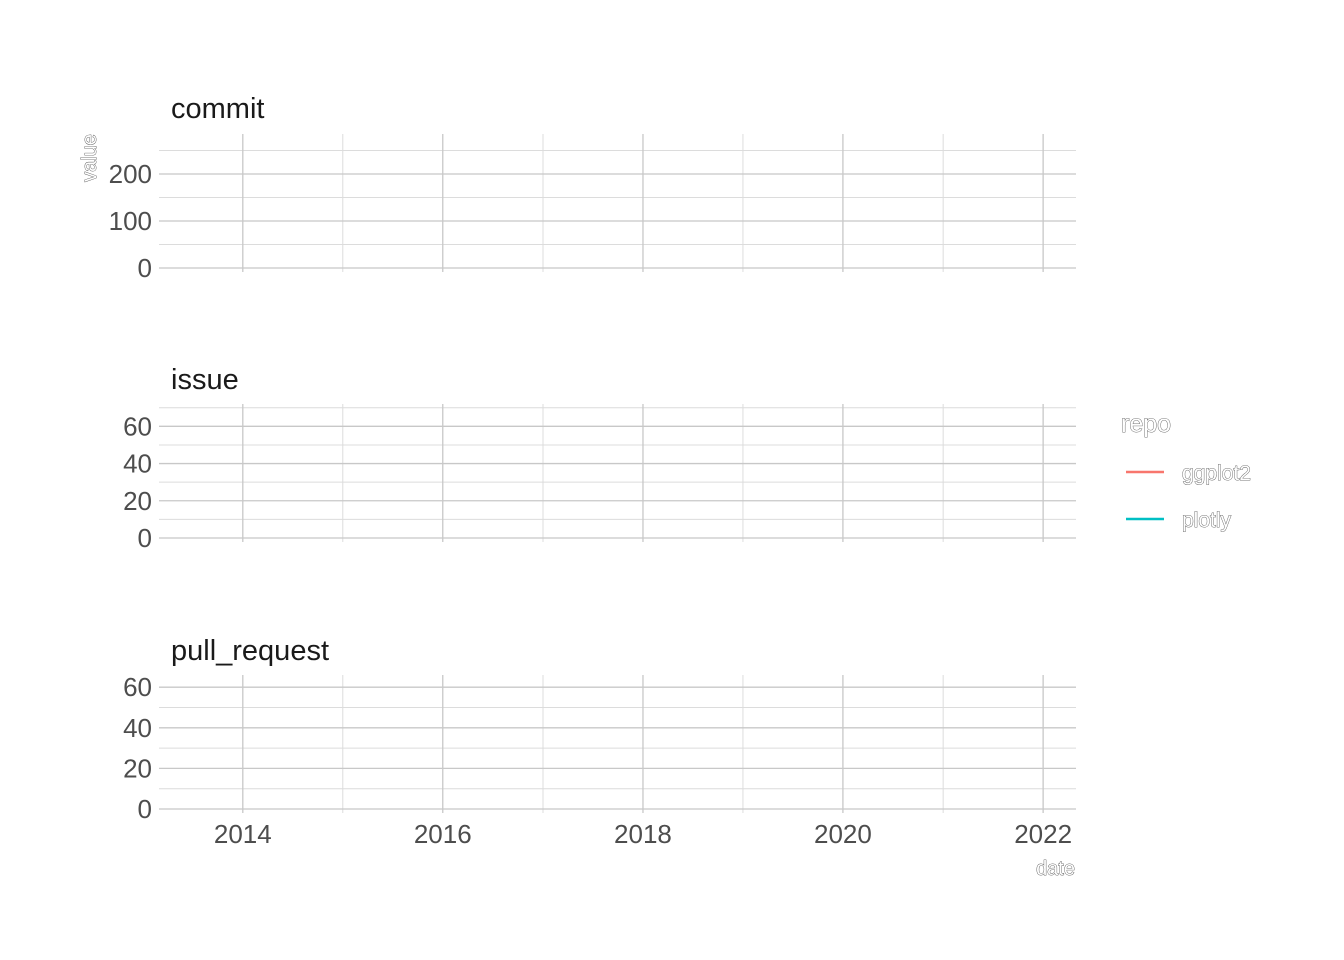 The image size is (1344, 960). I want to click on panel-title: pull_request, so click(250, 651).